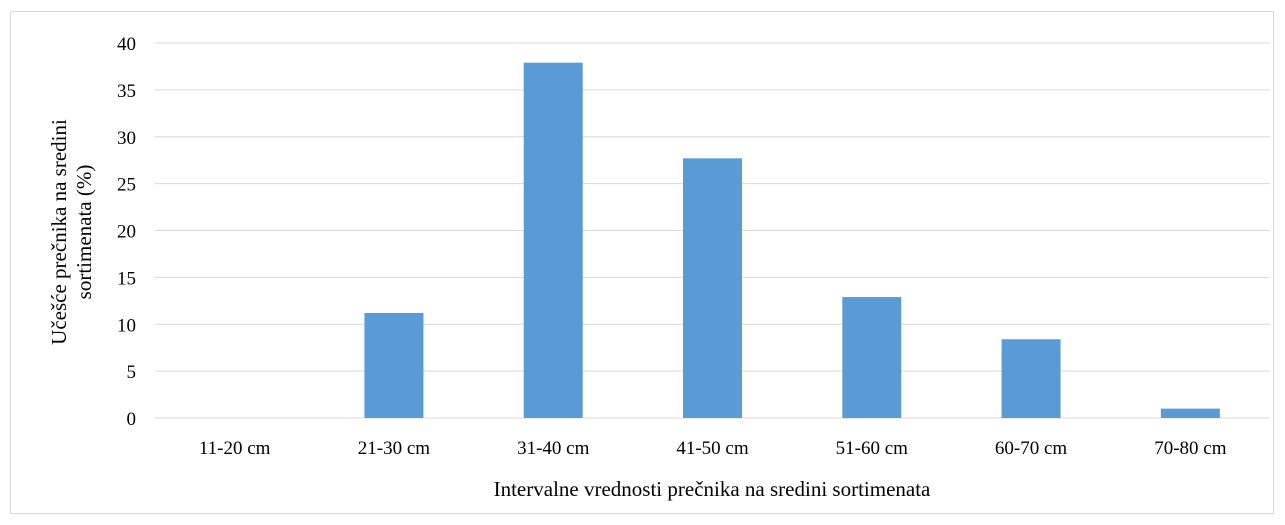  I want to click on x-tick-label: 31-40 cm, so click(553, 448).